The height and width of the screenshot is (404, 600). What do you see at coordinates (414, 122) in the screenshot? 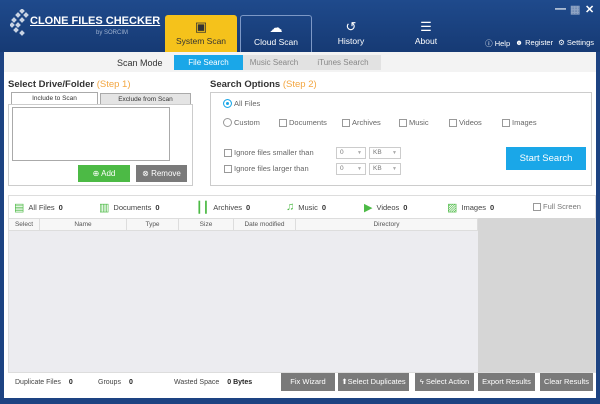
I see `music-checkbox: Music` at bounding box center [414, 122].